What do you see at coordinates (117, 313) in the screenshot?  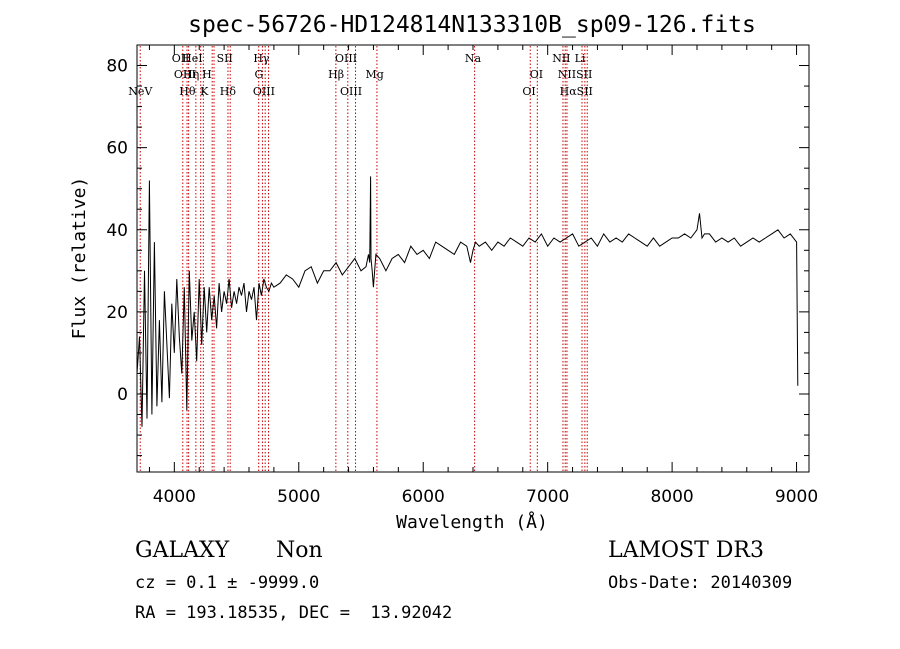 I see `y-tick-label: 20` at bounding box center [117, 313].